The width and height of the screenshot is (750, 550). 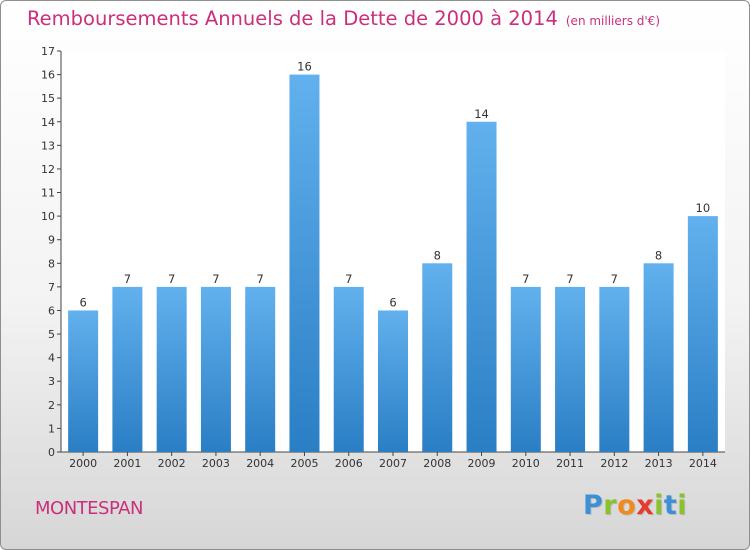 I want to click on x-tick-label: 2002, so click(x=172, y=463).